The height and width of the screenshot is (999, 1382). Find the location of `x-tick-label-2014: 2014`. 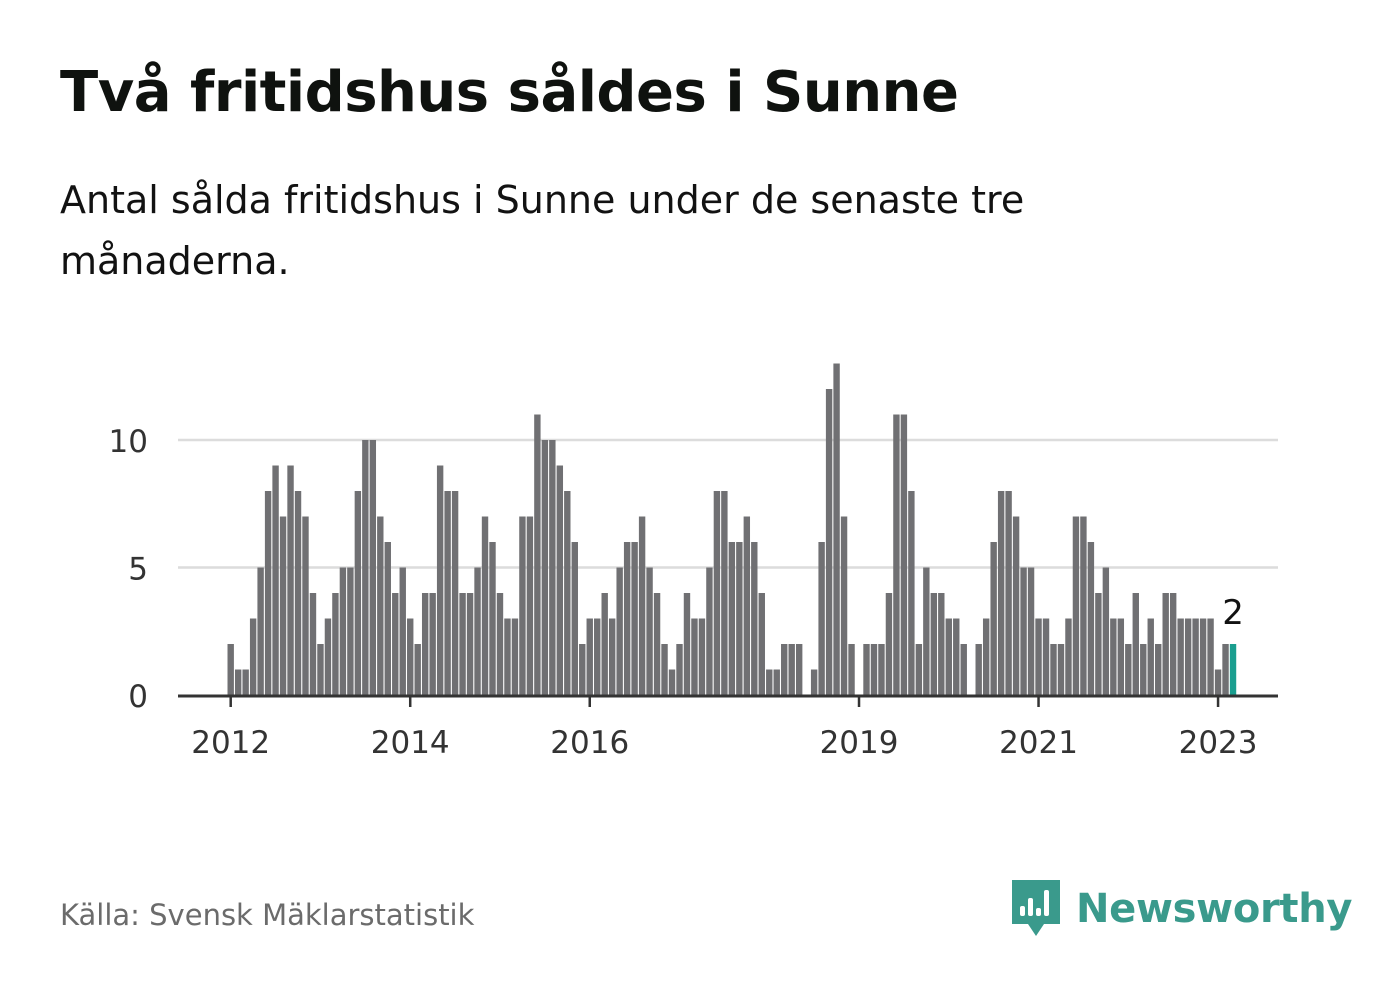

x-tick-label-2014: 2014 is located at coordinates (410, 743).